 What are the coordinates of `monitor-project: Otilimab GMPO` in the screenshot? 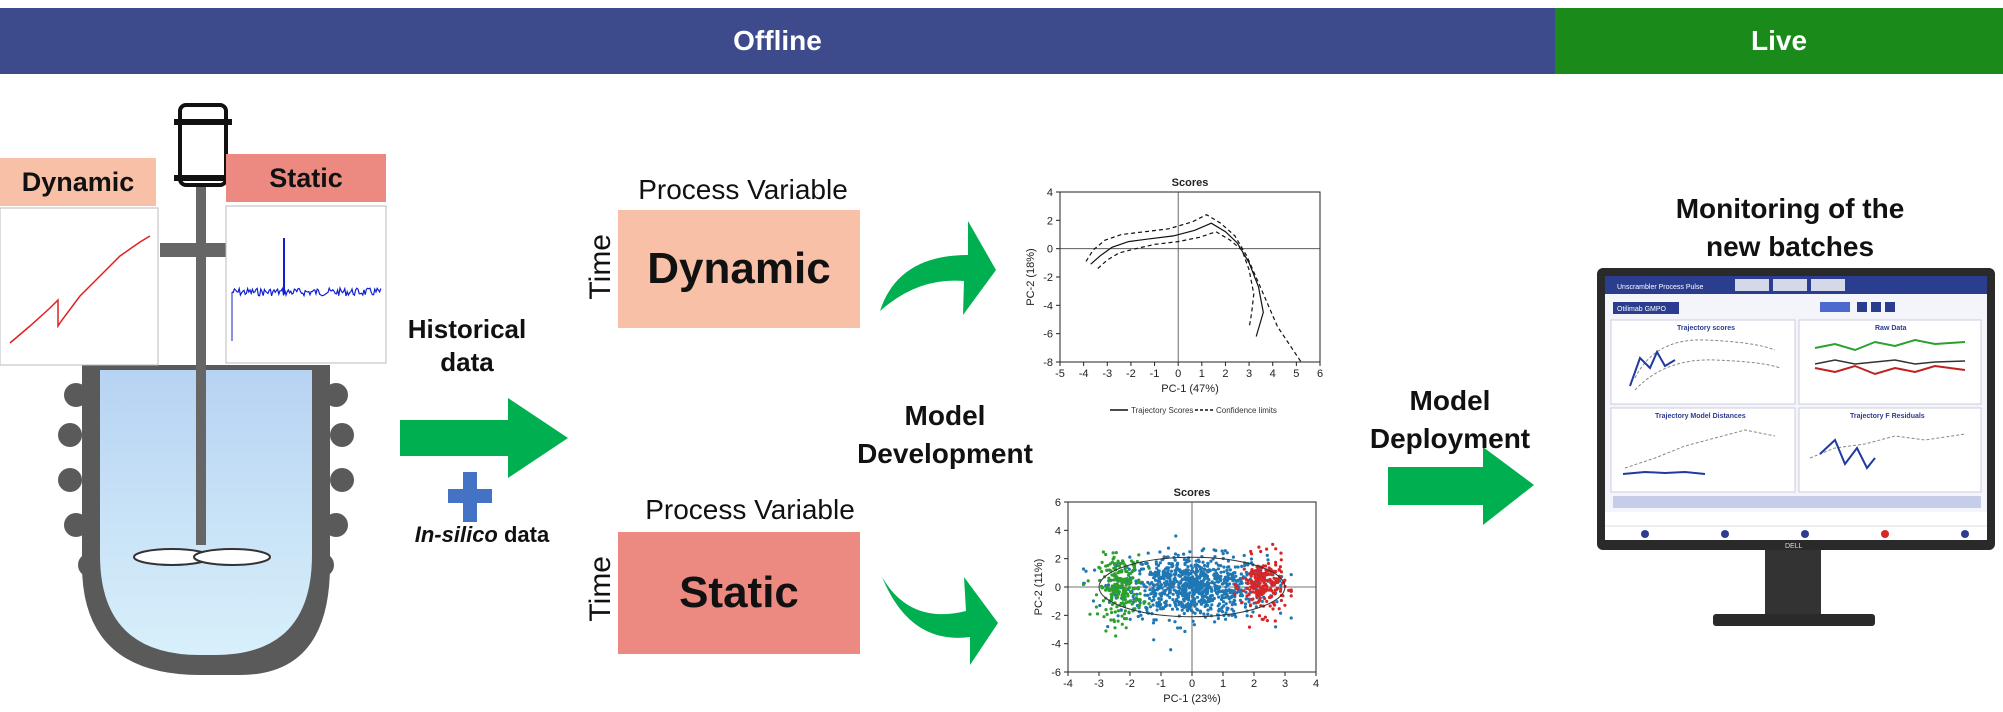 It's located at (1642, 309).